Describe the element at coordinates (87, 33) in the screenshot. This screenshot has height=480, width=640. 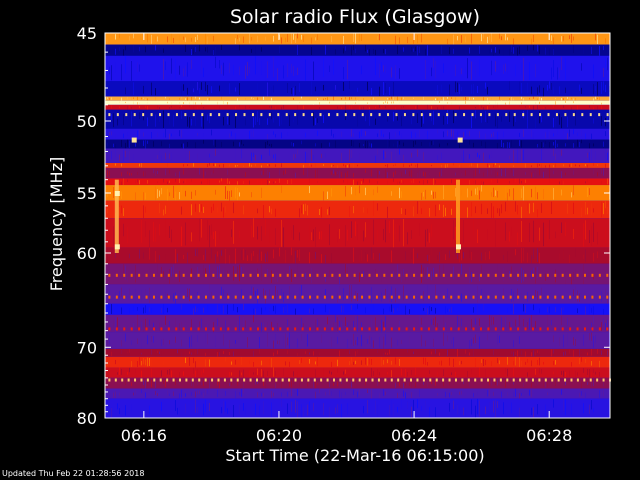
I see `y-tick-label: 45` at that location.